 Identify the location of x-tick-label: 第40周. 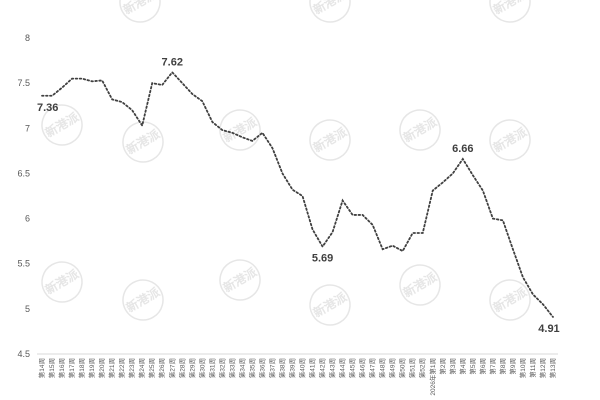
(302, 368).